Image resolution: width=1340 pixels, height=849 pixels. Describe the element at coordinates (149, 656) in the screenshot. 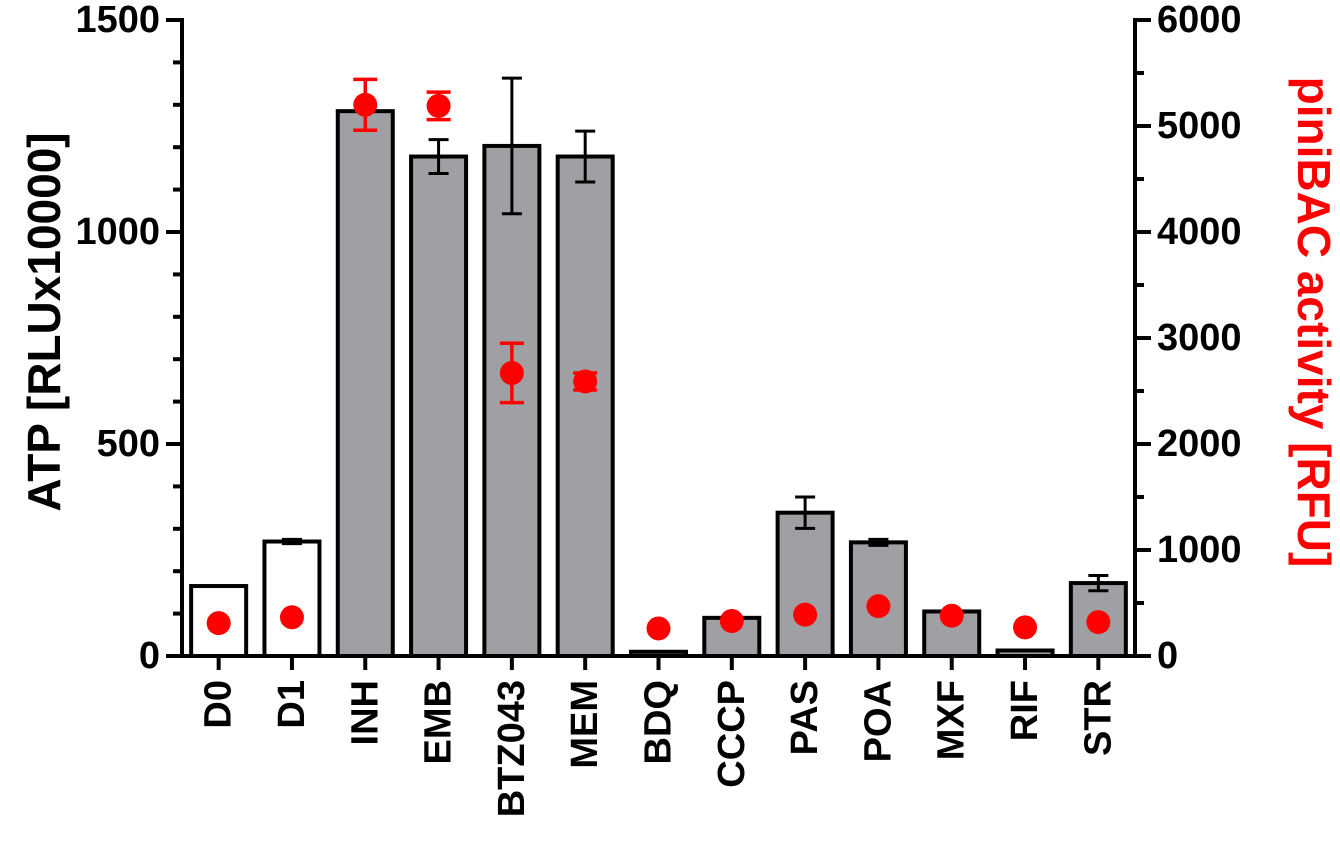

I see `left-tick-label: 0` at that location.